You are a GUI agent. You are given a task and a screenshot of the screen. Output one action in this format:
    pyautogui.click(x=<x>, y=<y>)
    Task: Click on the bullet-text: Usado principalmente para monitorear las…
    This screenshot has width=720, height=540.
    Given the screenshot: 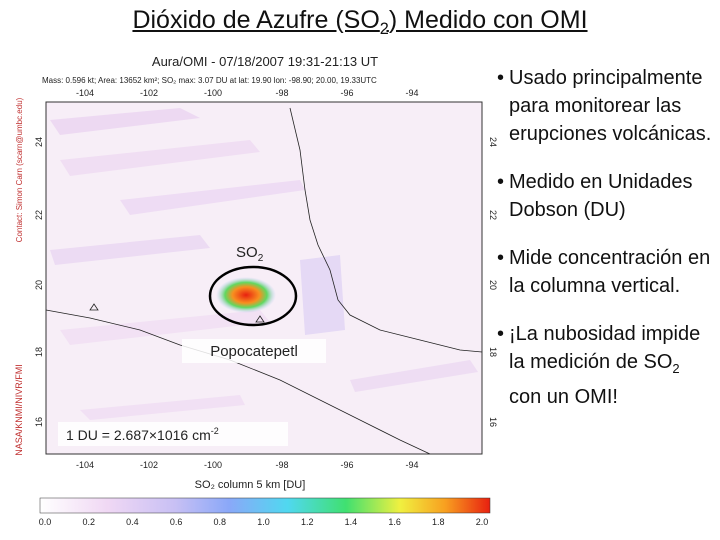 What is the action you would take?
    pyautogui.click(x=610, y=106)
    